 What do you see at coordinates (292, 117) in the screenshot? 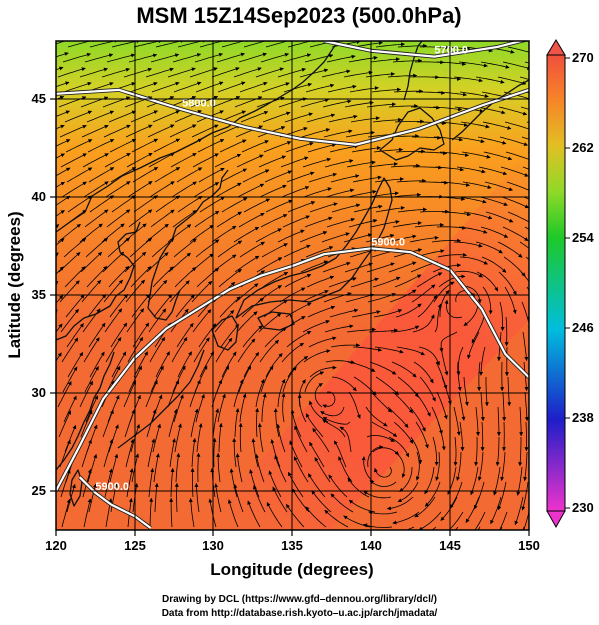
I see `contour-line` at bounding box center [292, 117].